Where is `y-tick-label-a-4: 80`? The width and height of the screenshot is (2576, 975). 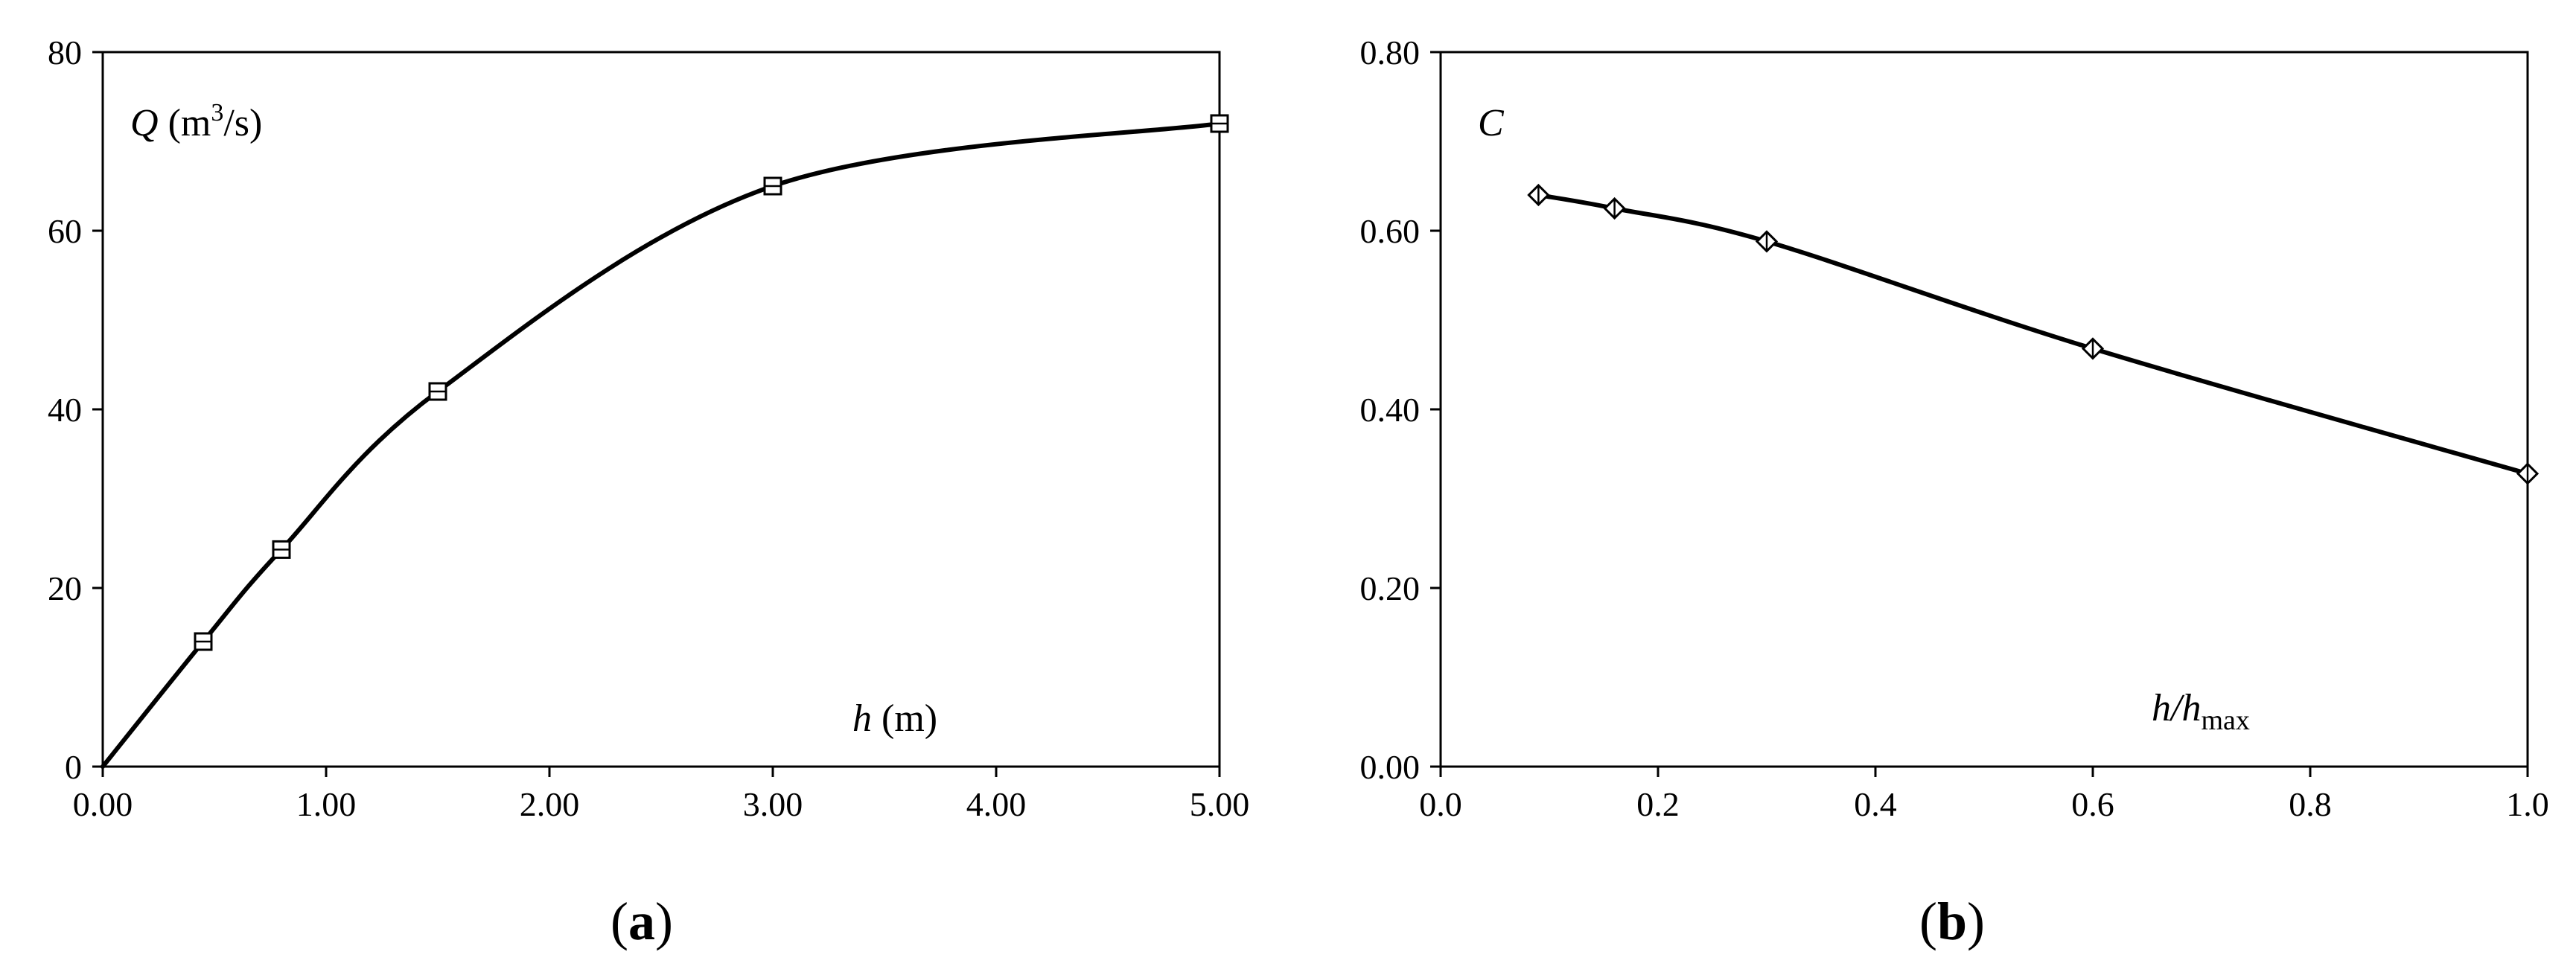 y-tick-label-a-4: 80 is located at coordinates (65, 52).